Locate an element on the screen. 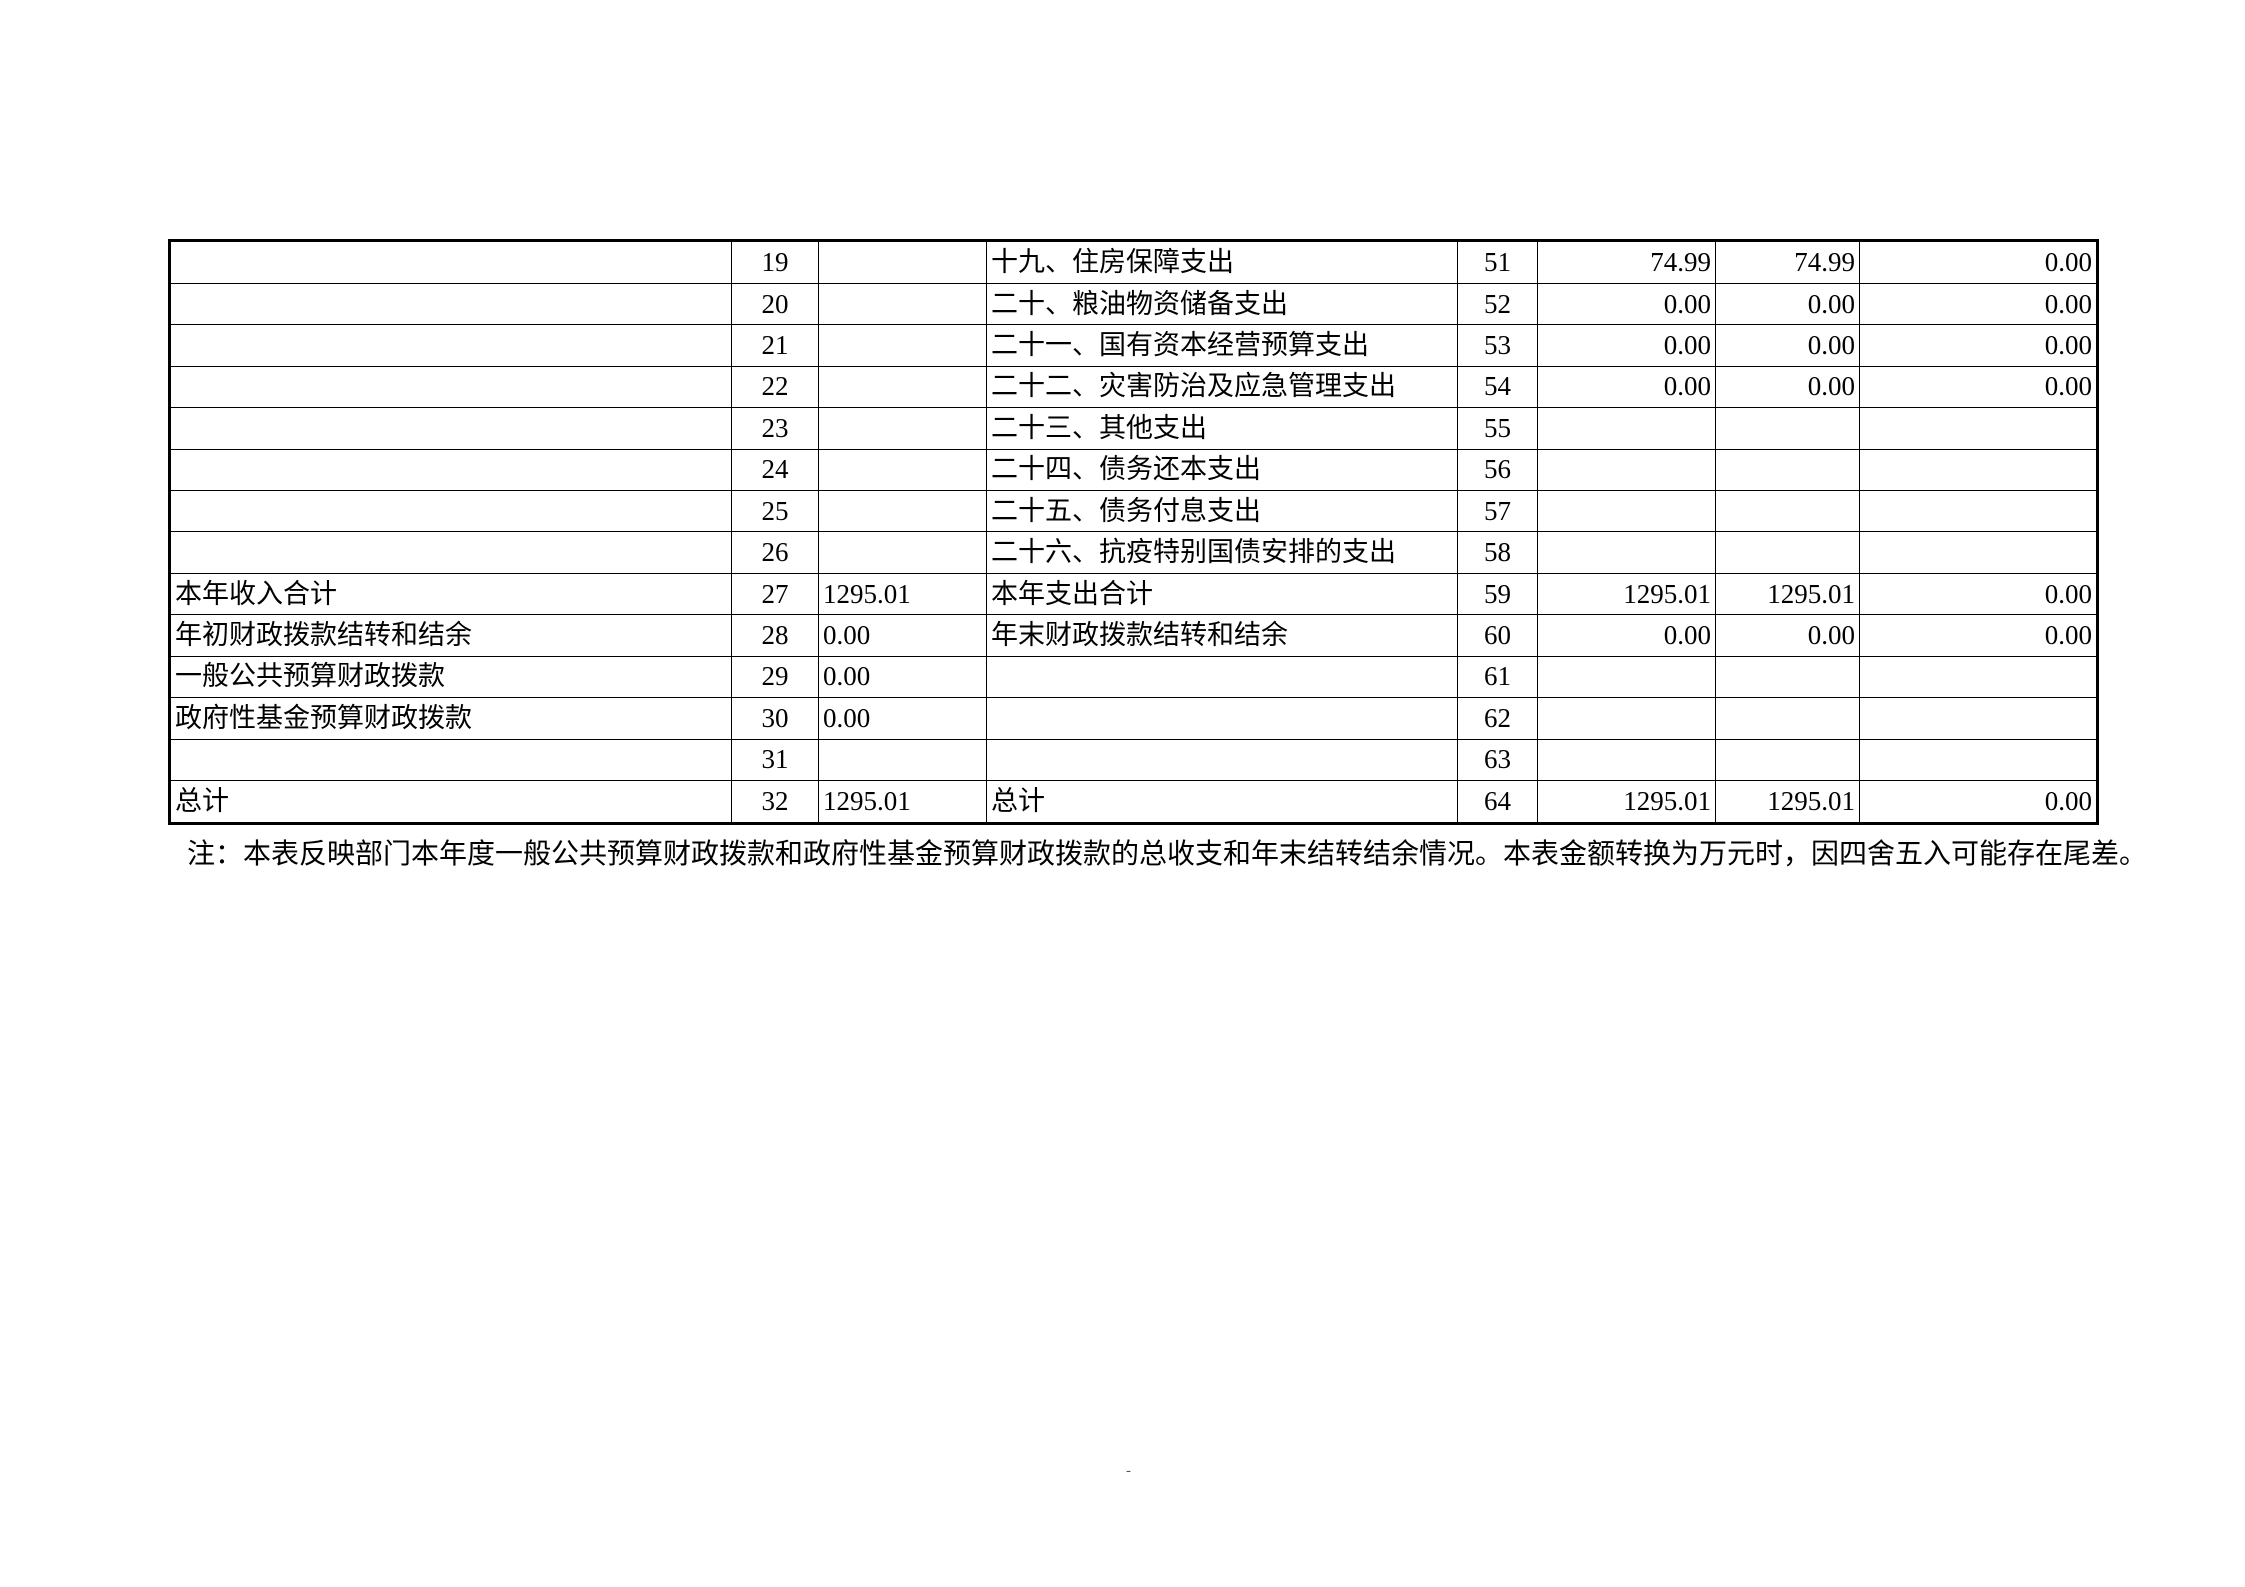 The image size is (2245, 1587). table-row: 24 二十四、债务还本支出 56 is located at coordinates (1133, 470).